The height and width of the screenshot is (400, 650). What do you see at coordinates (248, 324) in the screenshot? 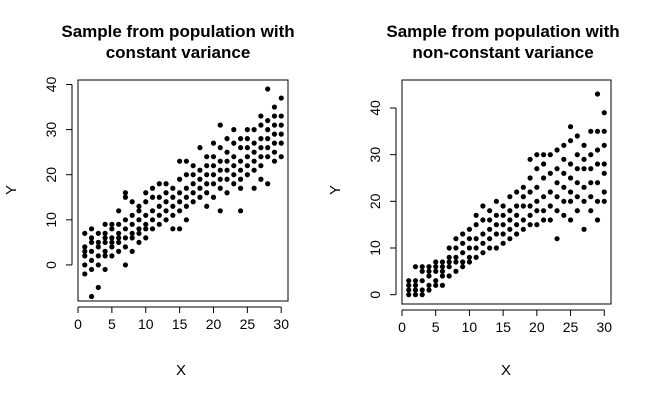
I see `left-x-tick-label: 25` at bounding box center [248, 324].